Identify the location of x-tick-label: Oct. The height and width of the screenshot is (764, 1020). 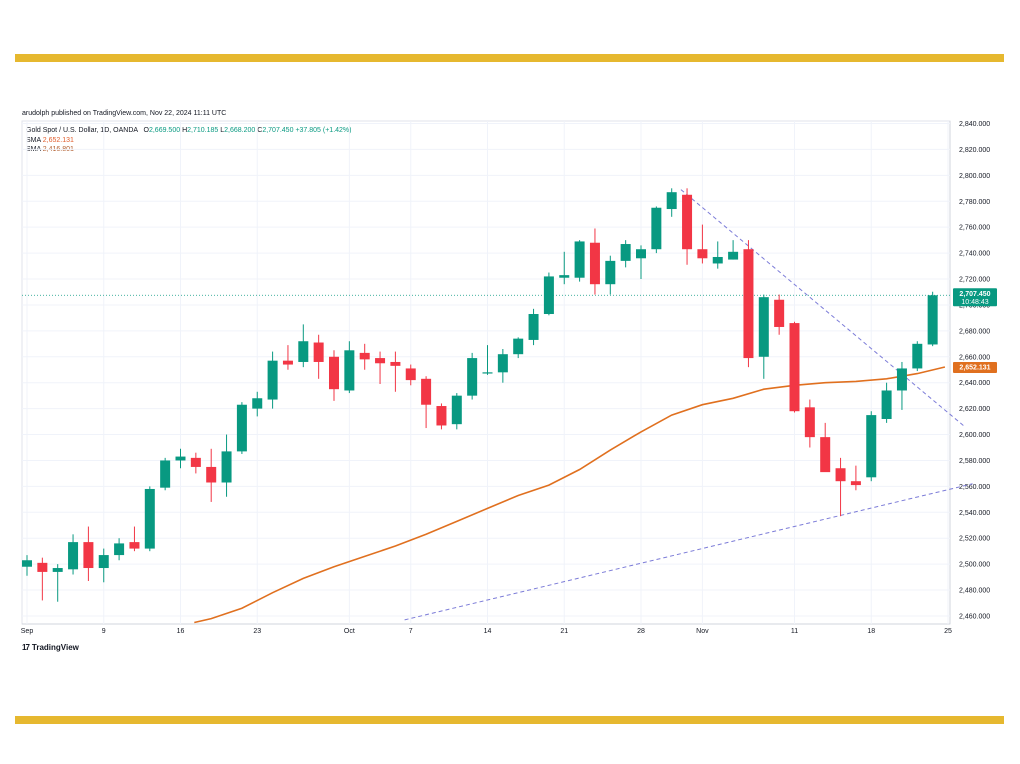
(349, 631).